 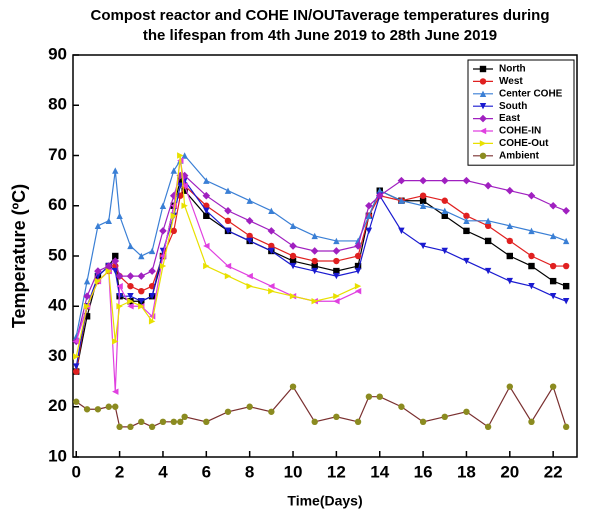 What do you see at coordinates (19, 256) in the screenshot?
I see `y-axis-label: Temperature (ºC)` at bounding box center [19, 256].